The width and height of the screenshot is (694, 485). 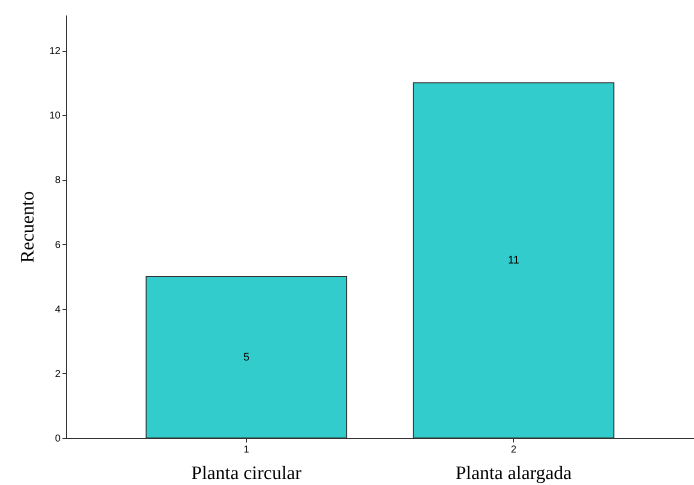 What do you see at coordinates (55, 52) in the screenshot?
I see `y-tick-label: 12` at bounding box center [55, 52].